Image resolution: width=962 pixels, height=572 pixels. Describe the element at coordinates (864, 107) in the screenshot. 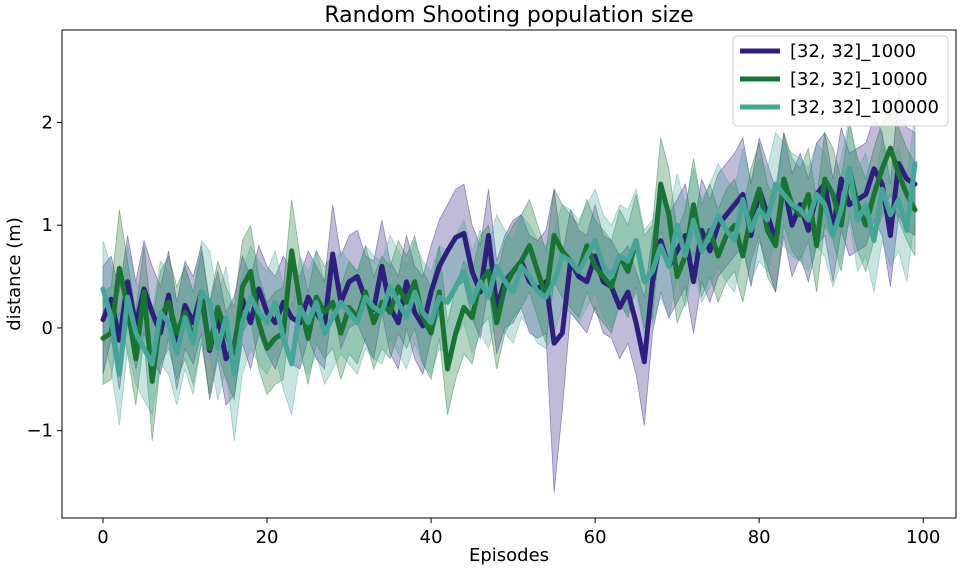

I see `legend-label-3: [32, 32]_100000` at that location.